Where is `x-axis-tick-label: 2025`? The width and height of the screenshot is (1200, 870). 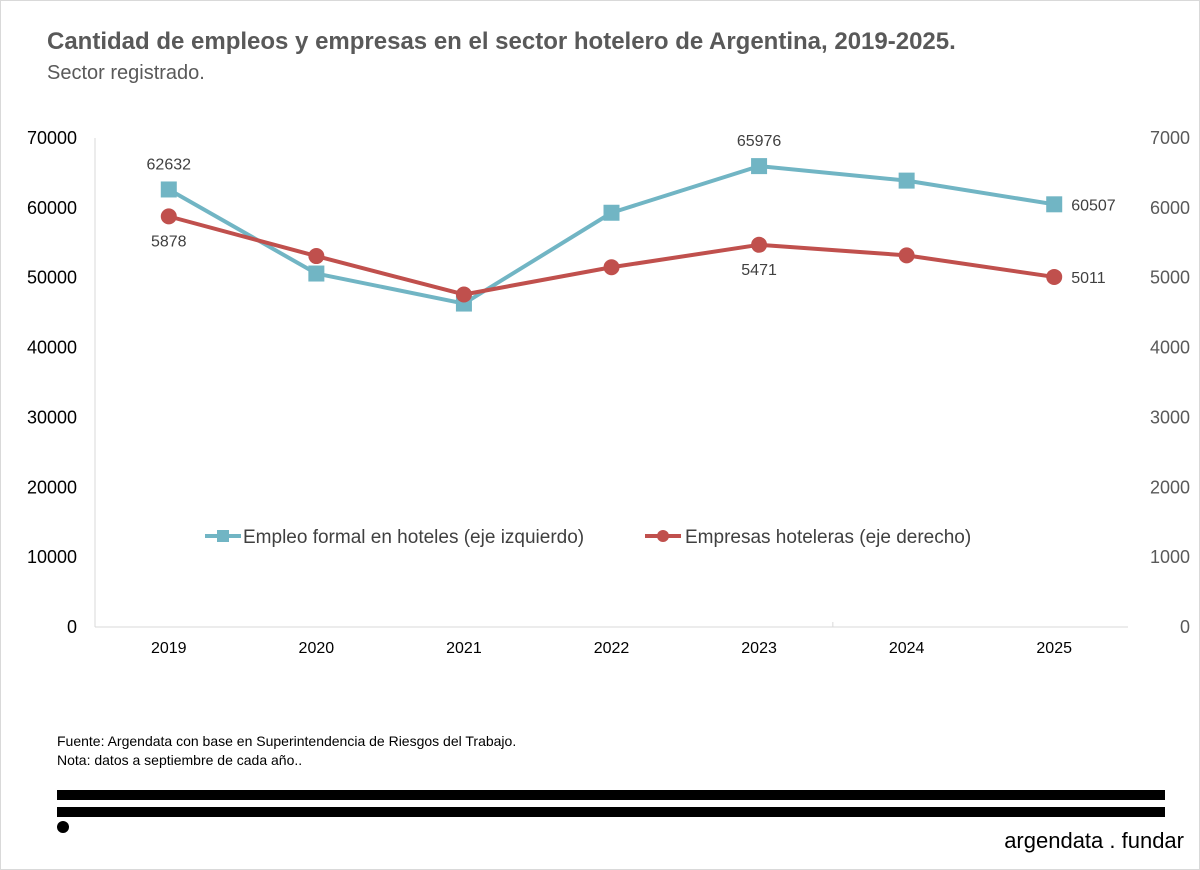 x-axis-tick-label: 2025 is located at coordinates (1054, 648).